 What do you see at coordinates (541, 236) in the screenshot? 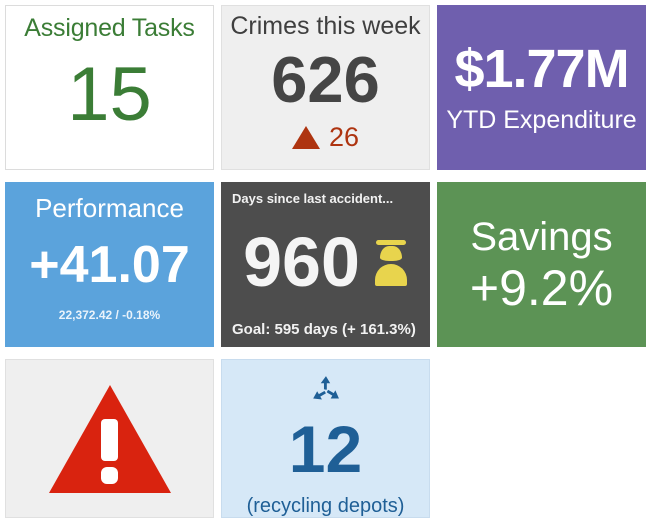
I see `savings-title: Savings` at bounding box center [541, 236].